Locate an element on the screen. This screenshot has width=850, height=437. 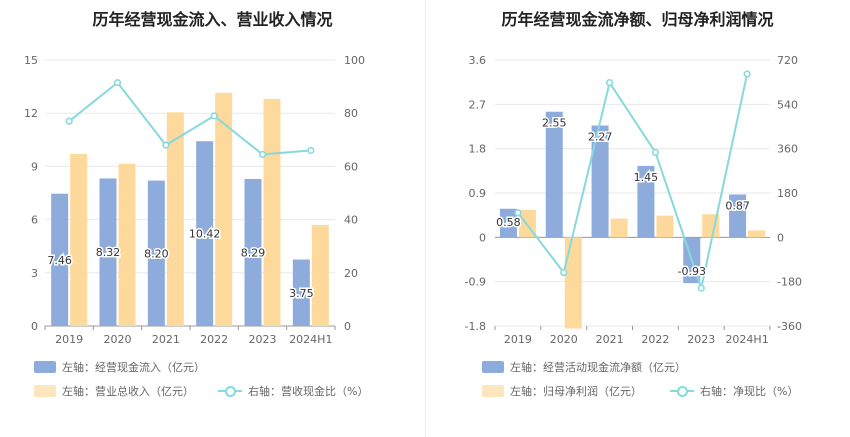
y-right-tick-label: 100 is located at coordinates (354, 60).